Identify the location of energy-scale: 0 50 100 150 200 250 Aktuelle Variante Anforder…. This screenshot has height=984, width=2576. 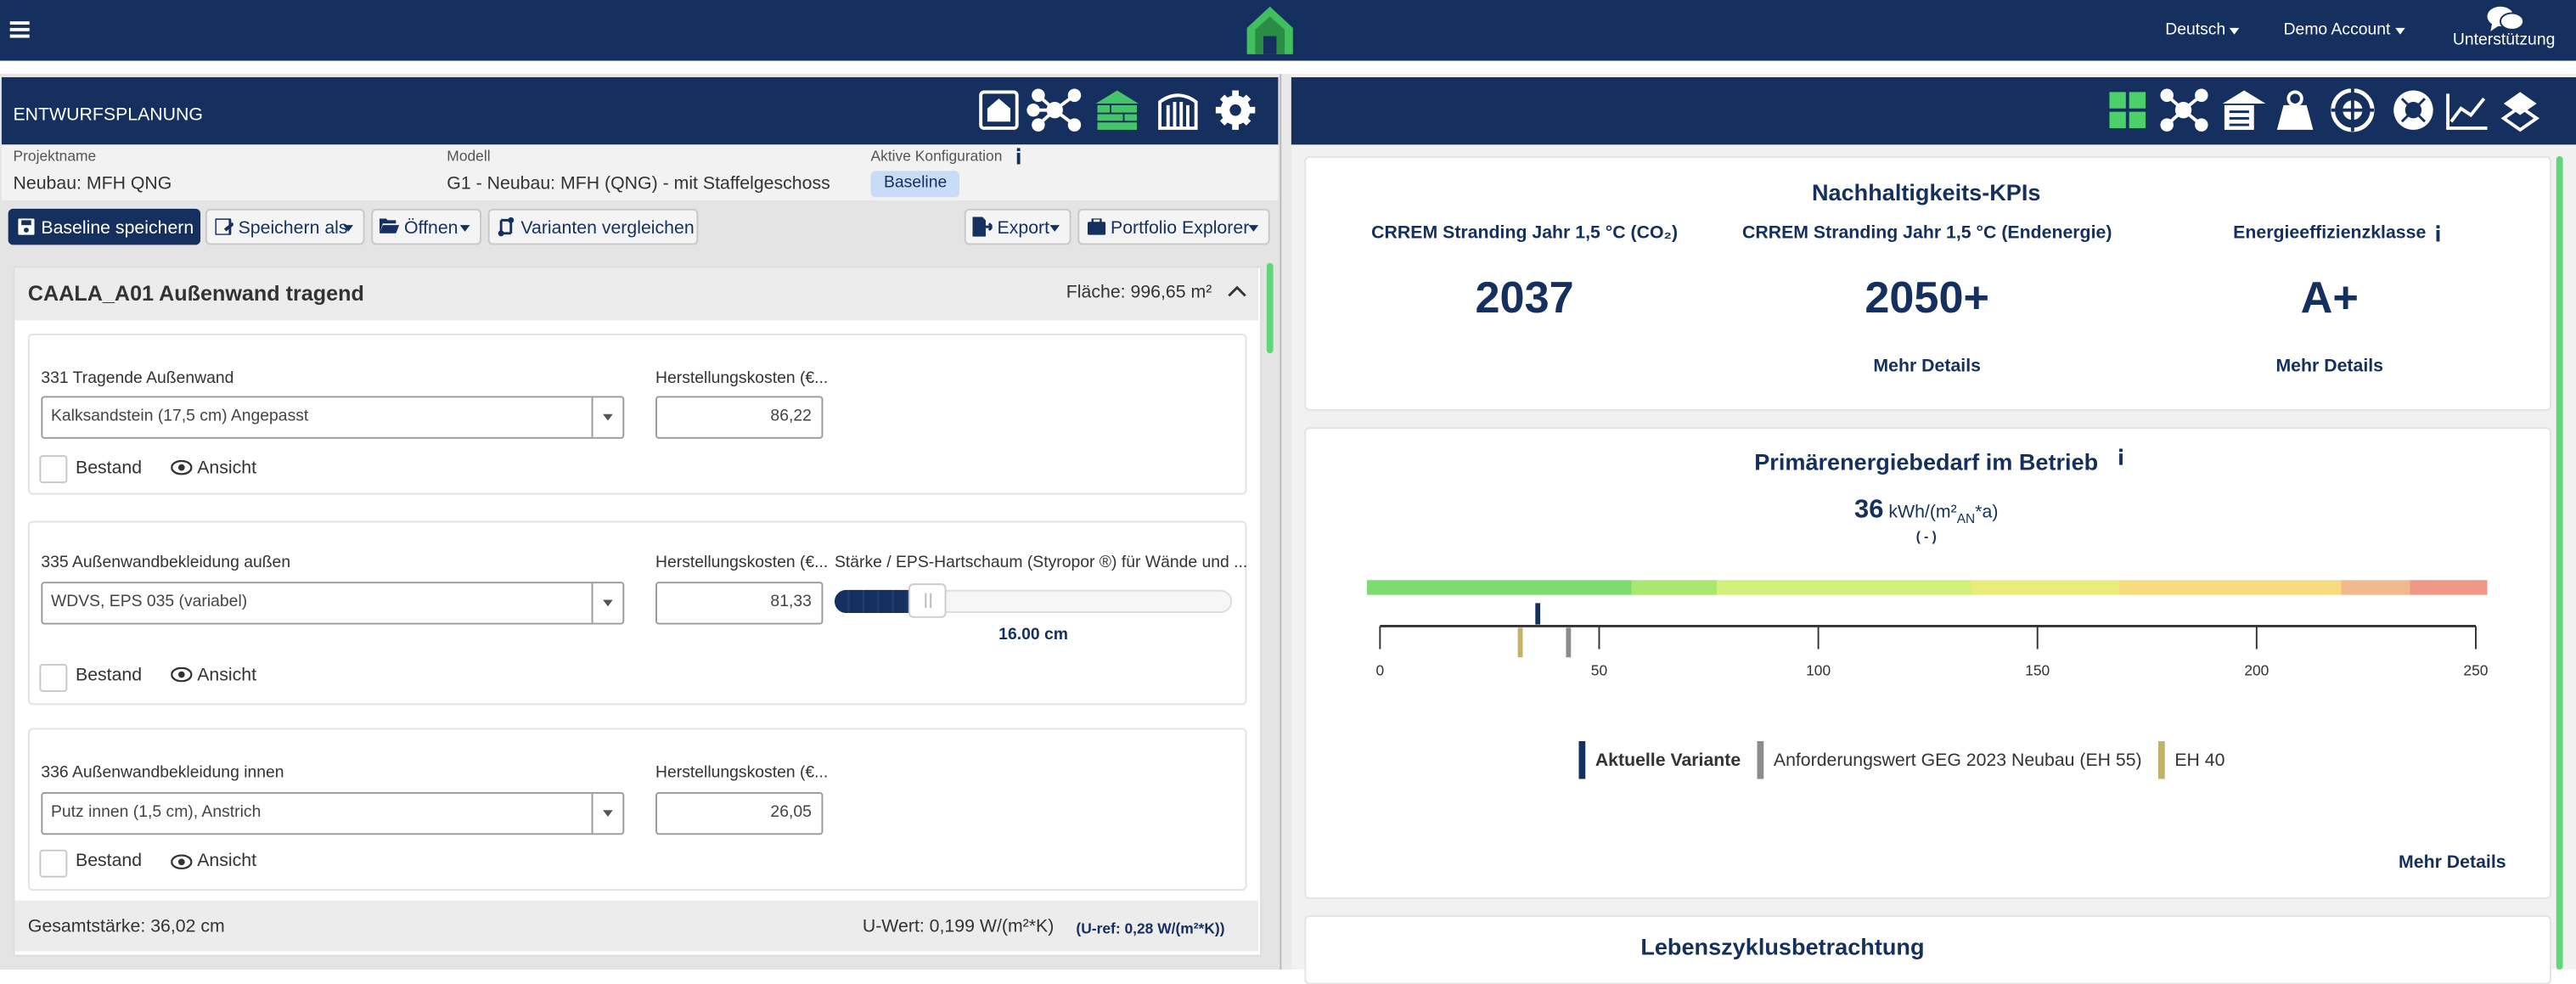
(1932, 691).